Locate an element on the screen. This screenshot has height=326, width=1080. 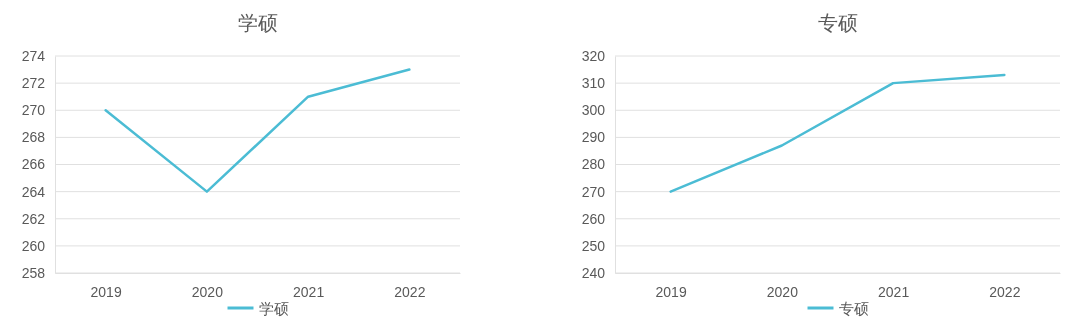
y-tick-label: 280 is located at coordinates (593, 164).